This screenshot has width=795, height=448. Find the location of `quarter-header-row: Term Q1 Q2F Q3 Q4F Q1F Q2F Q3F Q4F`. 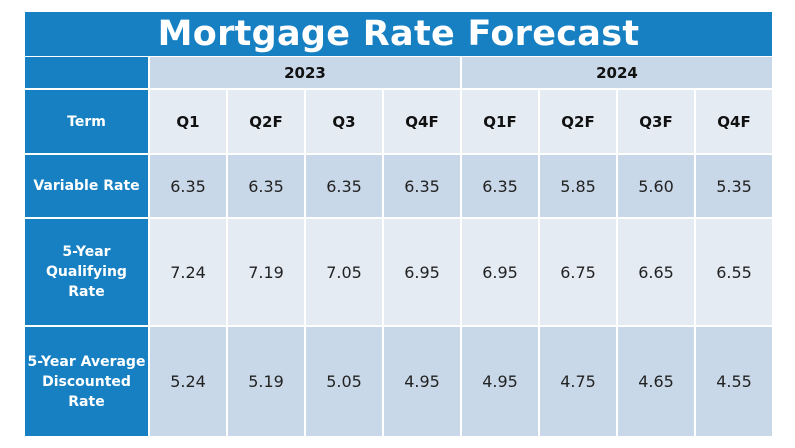

quarter-header-row: Term Q1 Q2F Q3 Q4F Q1F Q2F Q3F Q4F is located at coordinates (398, 121).